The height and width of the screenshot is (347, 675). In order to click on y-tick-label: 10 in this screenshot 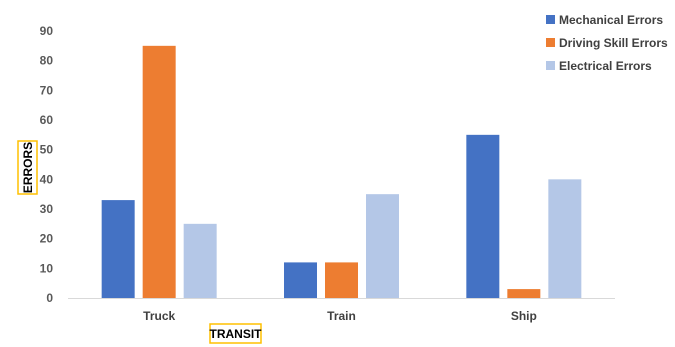, I will do `click(47, 268)`.